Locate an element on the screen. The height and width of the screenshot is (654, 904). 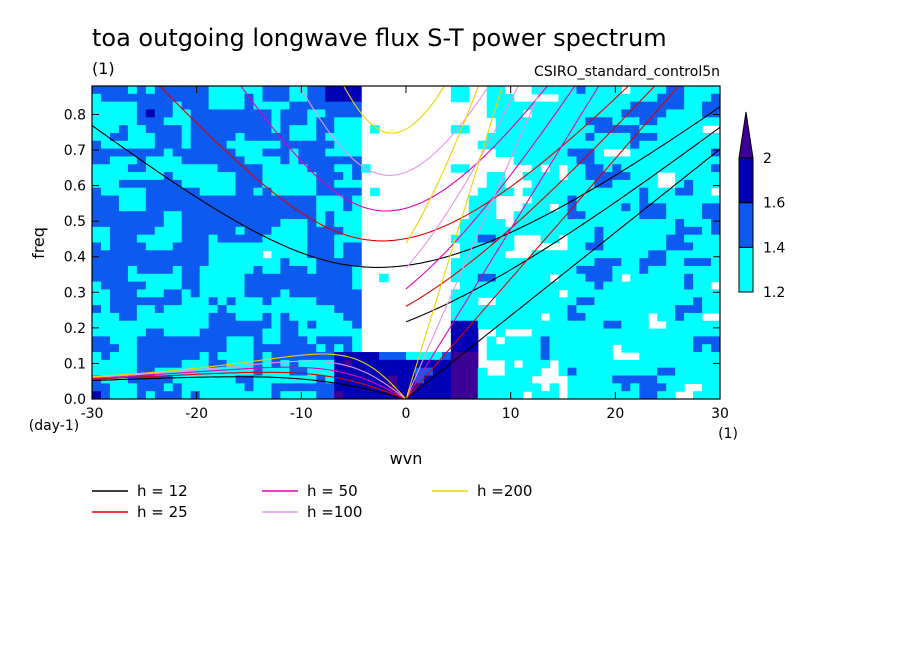
colorbar-label: 1.2 is located at coordinates (774, 293).